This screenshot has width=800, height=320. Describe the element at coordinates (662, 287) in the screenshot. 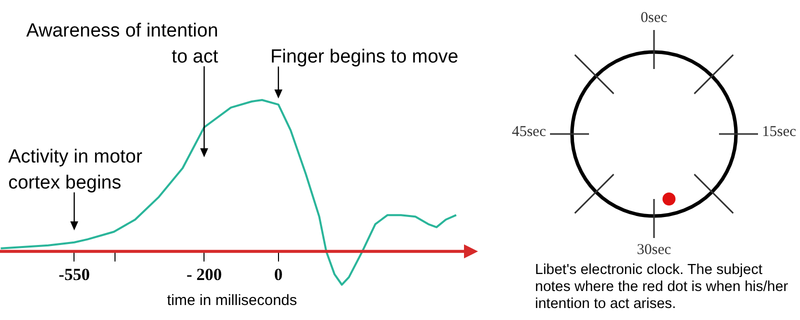

I see `text: Libet's electronic clock. The subject notes where the red dot is when his/her intention to act arises.` at that location.